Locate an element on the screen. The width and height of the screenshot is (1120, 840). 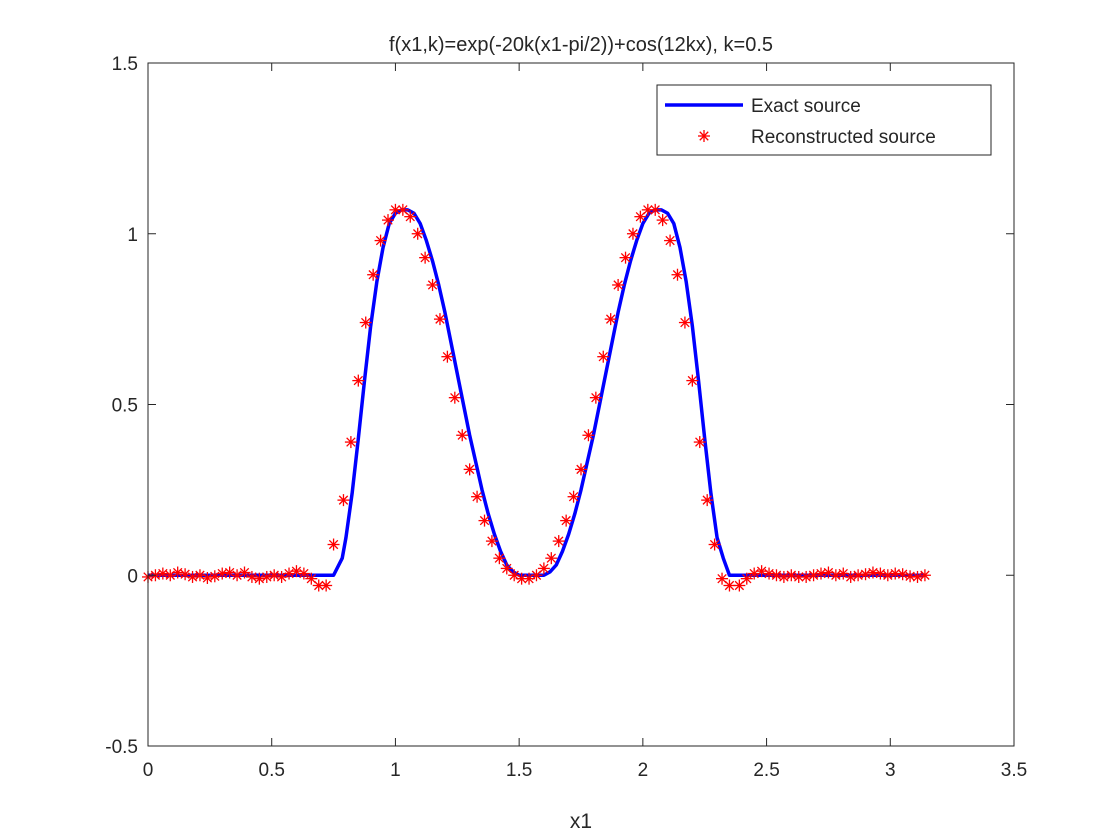
x-tick-label: 1 is located at coordinates (395, 770).